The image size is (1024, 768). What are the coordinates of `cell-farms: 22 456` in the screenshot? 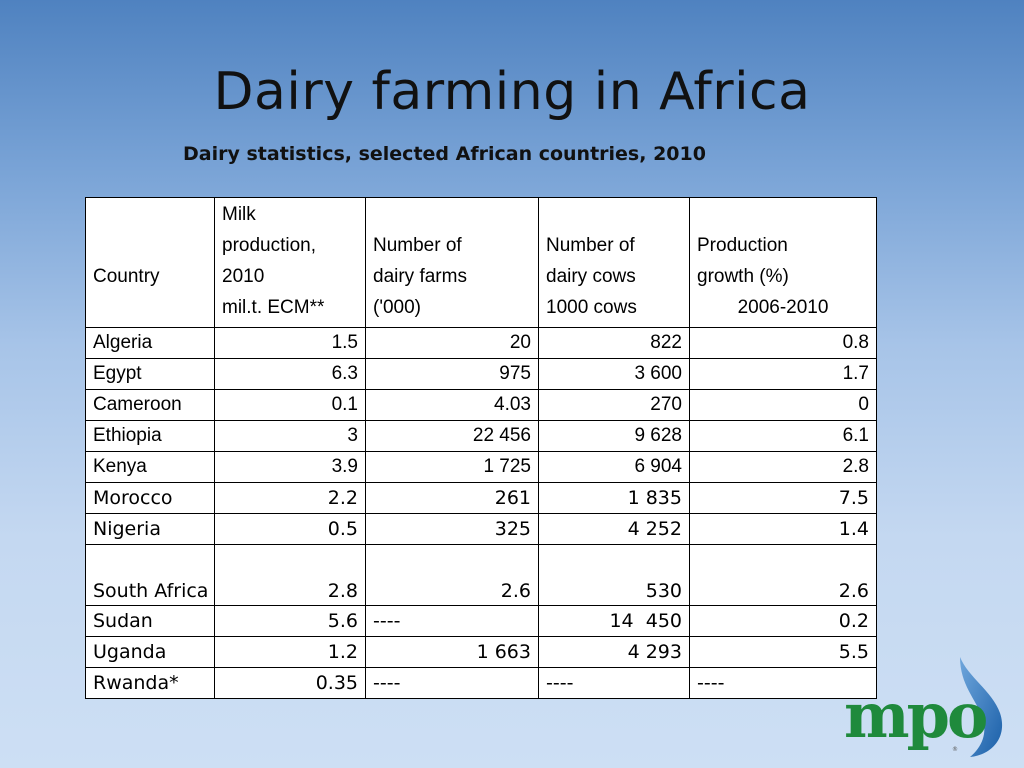 It's located at (452, 436).